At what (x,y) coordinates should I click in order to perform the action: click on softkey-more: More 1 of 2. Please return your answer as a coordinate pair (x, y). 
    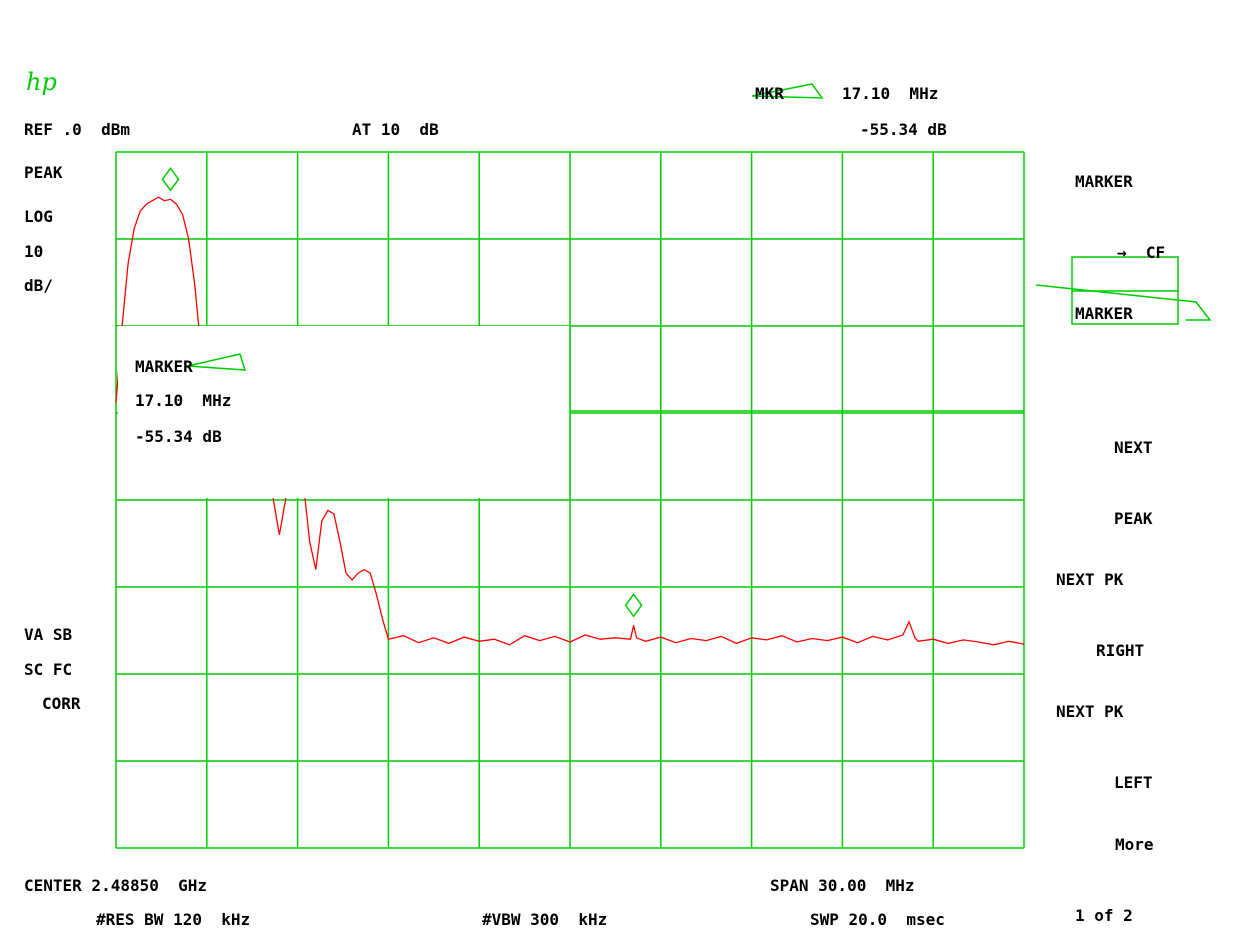
    Looking at the image, I should click on (1114, 871).